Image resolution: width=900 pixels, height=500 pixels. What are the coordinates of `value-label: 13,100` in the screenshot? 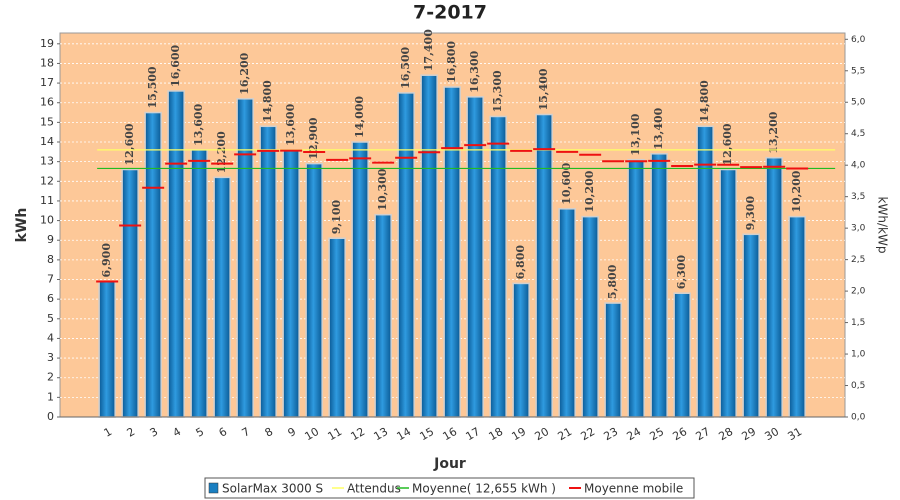 It's located at (635, 134).